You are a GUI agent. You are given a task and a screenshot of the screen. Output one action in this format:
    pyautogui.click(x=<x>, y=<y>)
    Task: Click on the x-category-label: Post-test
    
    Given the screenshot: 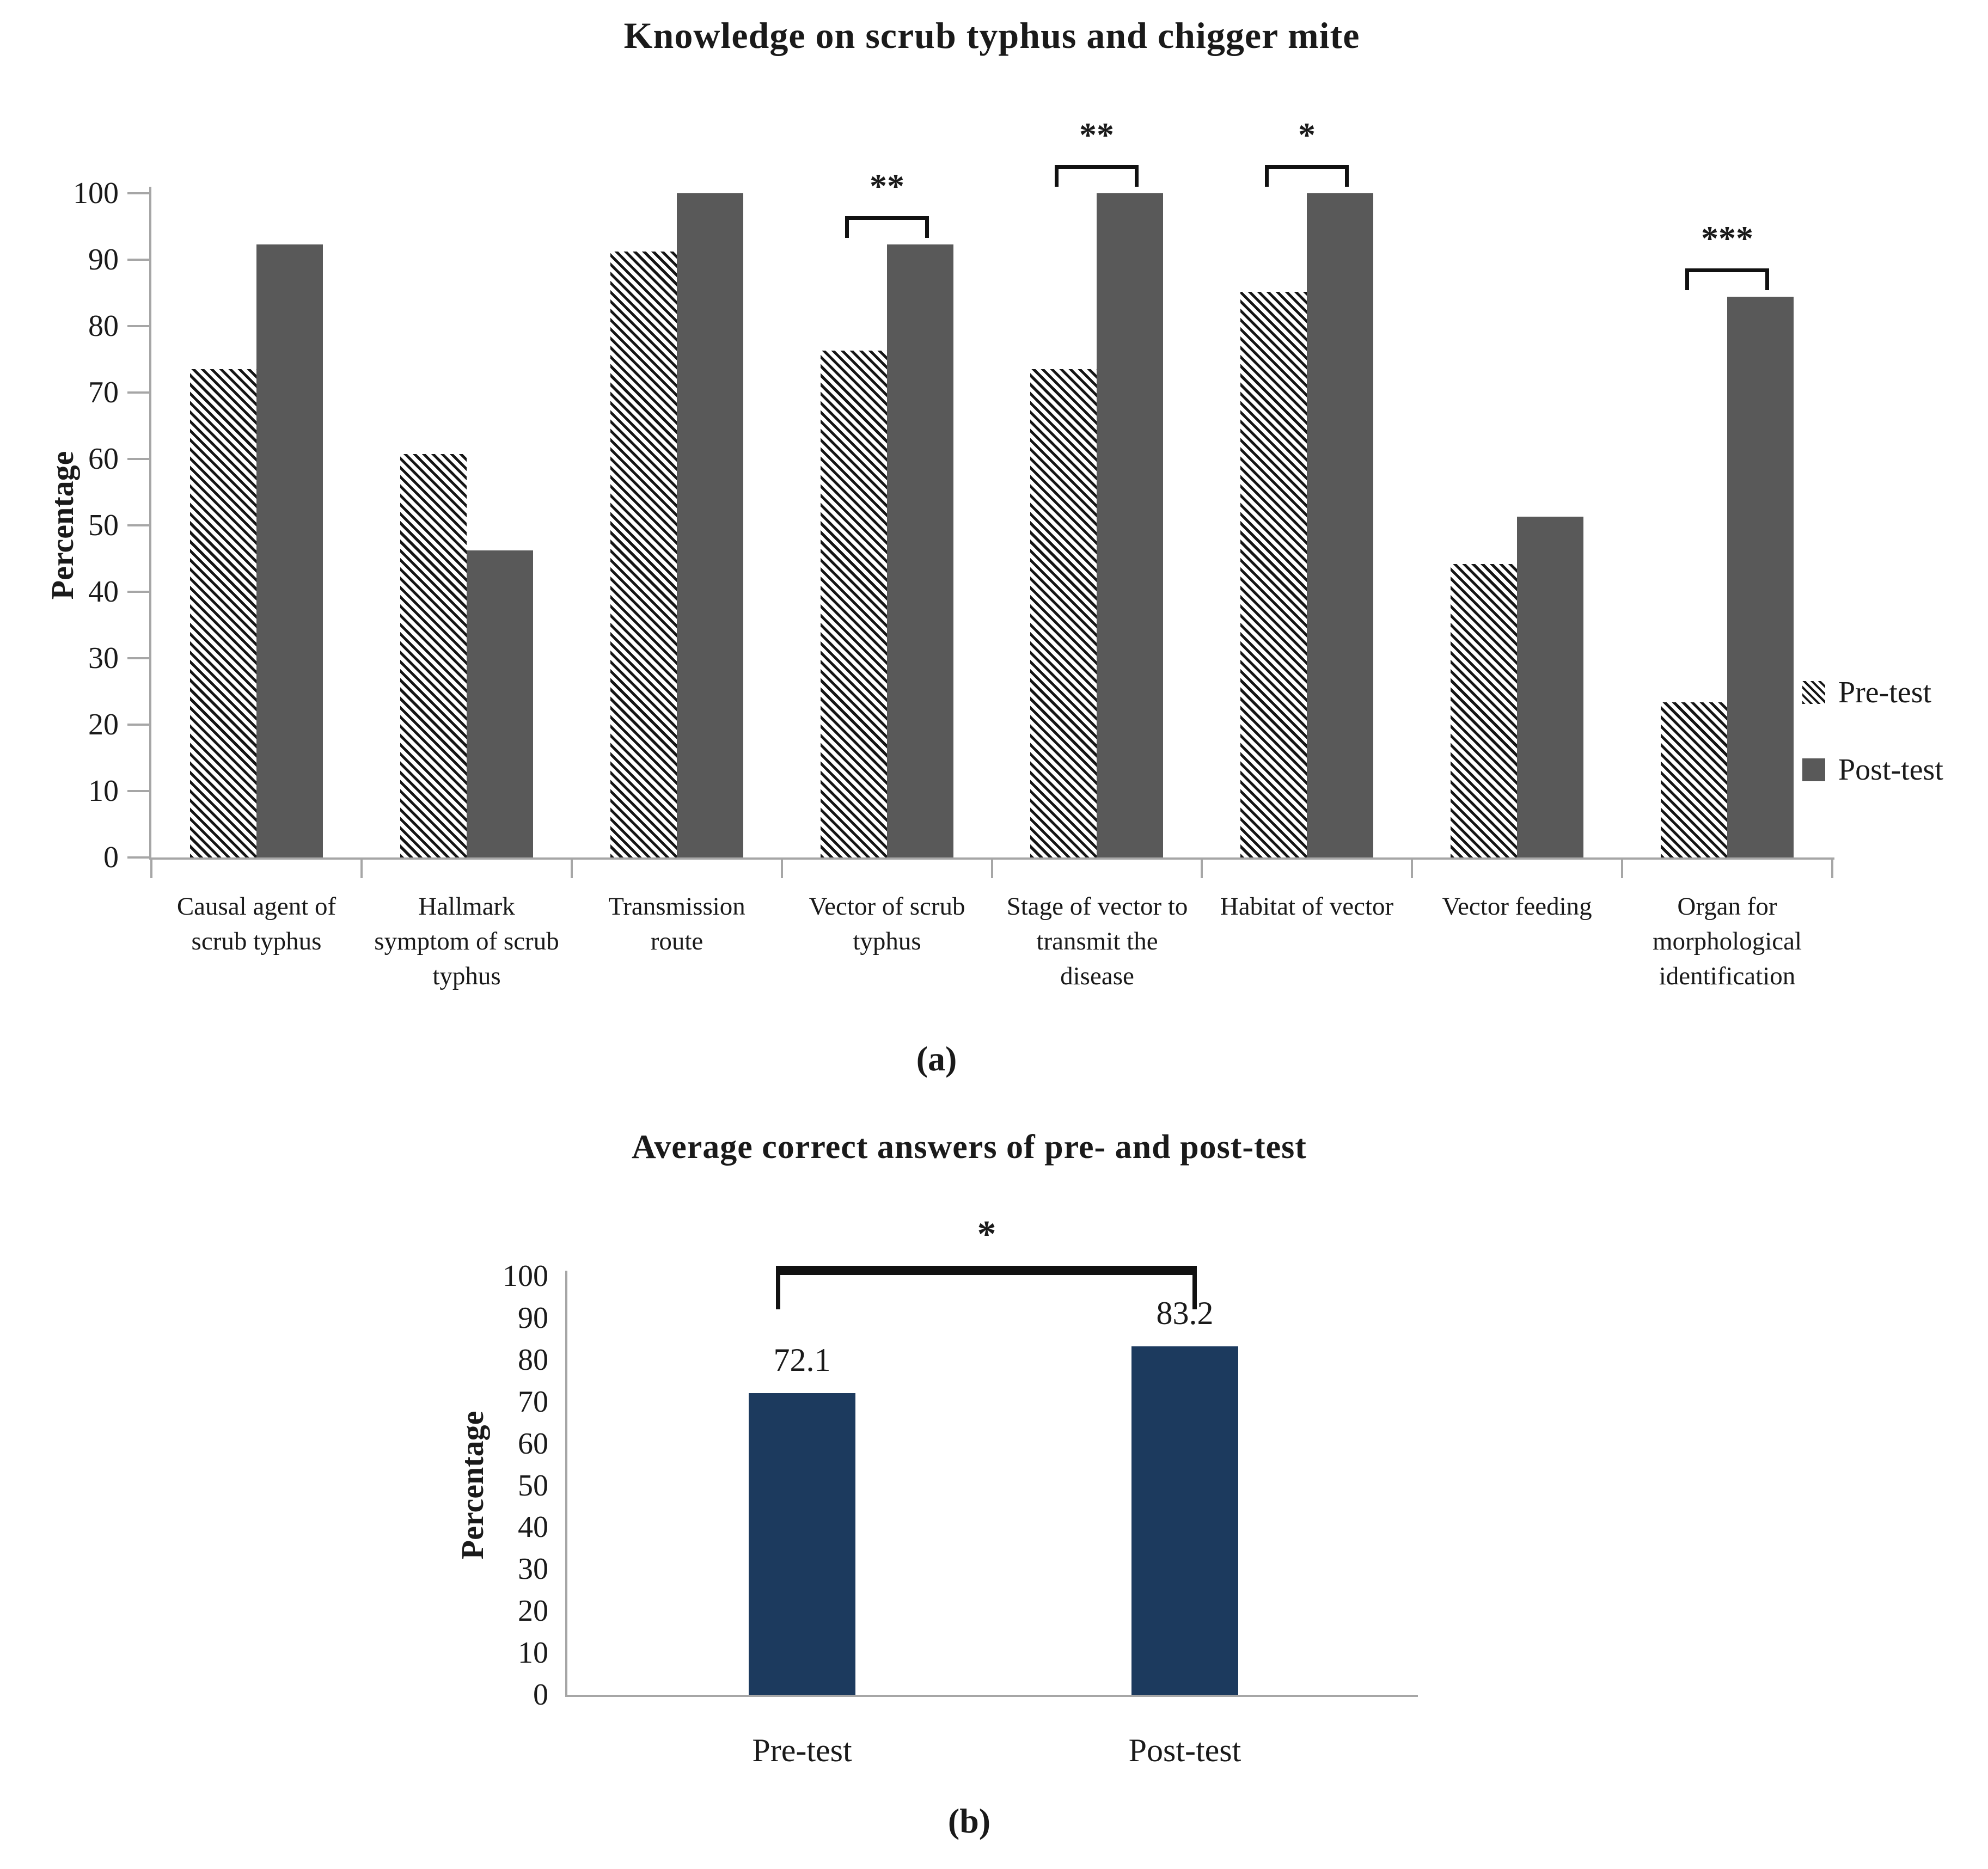 What is the action you would take?
    pyautogui.click(x=1184, y=1750)
    